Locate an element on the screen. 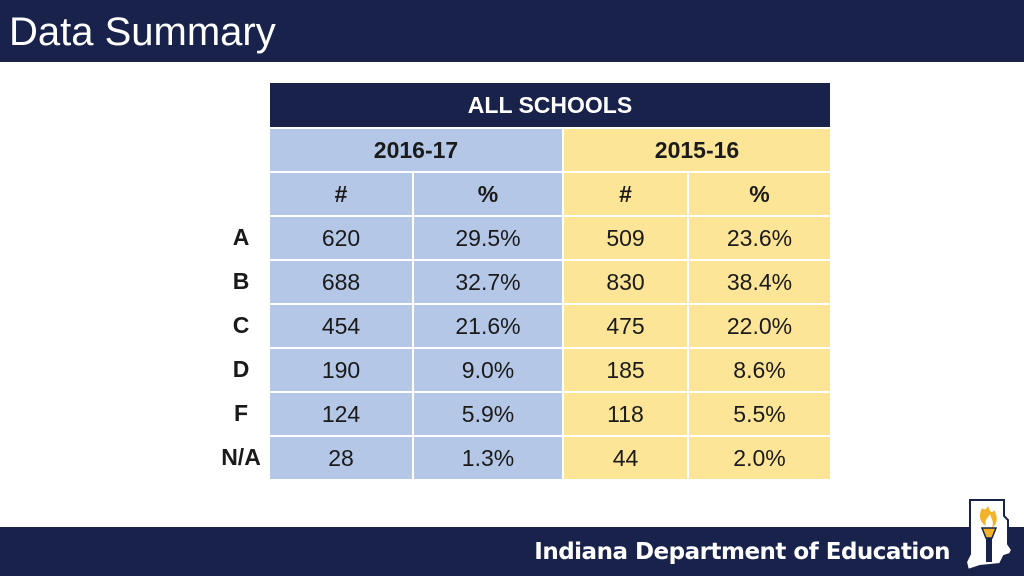 The height and width of the screenshot is (577, 1024). row-label: C is located at coordinates (241, 325).